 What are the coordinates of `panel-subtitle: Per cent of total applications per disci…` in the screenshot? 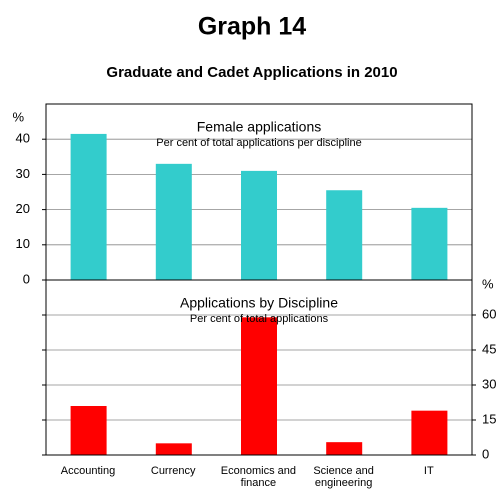 It's located at (258, 143).